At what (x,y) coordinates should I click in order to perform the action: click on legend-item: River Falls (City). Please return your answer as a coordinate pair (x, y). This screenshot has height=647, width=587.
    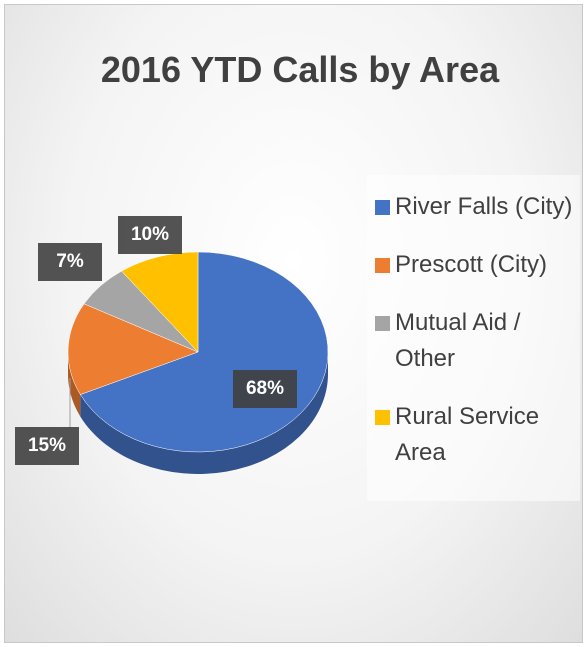
    Looking at the image, I should click on (473, 207).